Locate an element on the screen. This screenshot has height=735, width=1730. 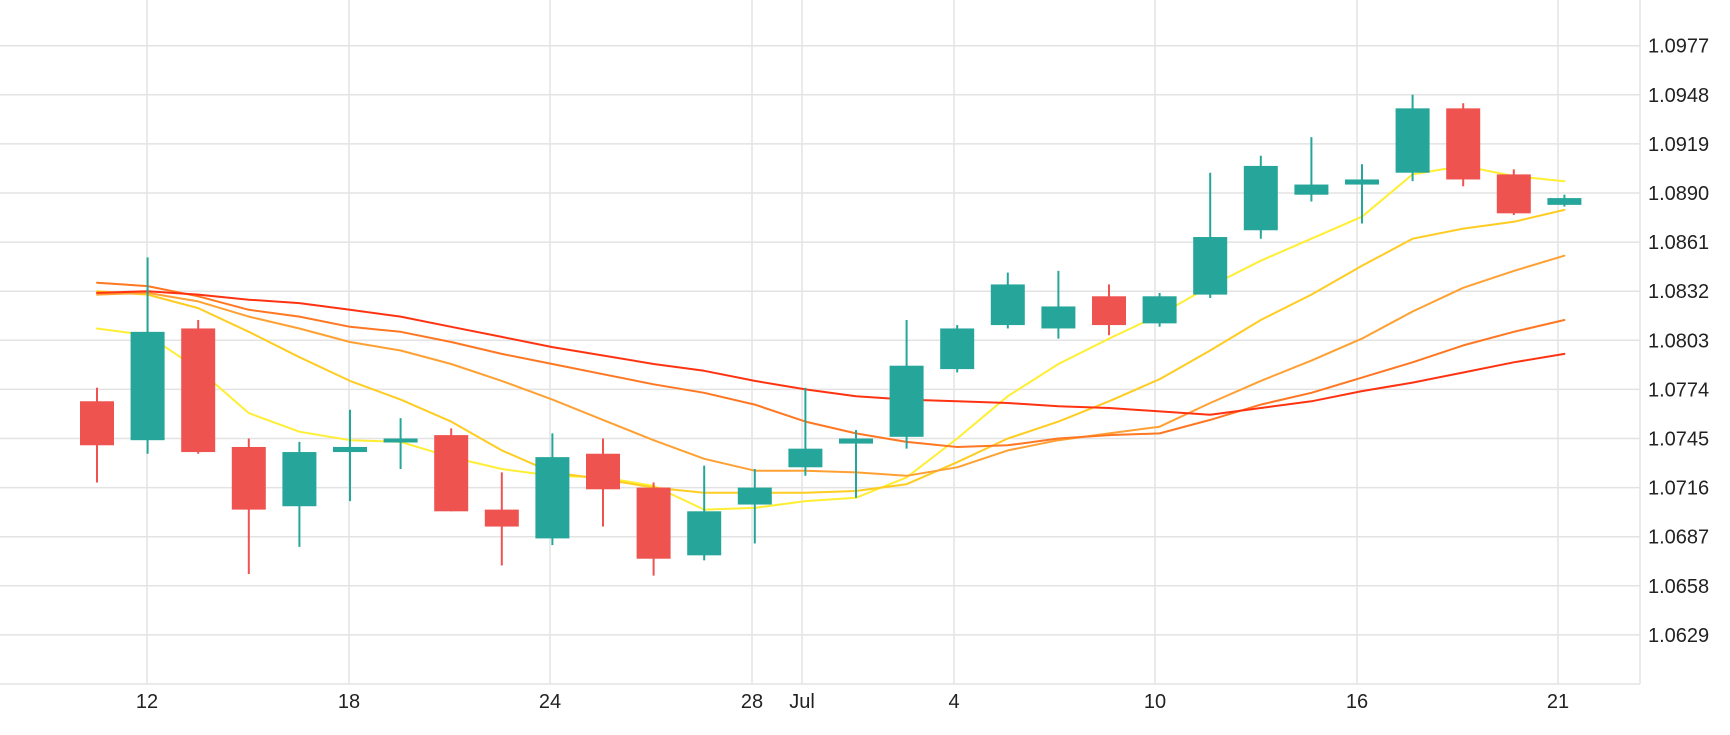
x-tick-label: Jul is located at coordinates (802, 702).